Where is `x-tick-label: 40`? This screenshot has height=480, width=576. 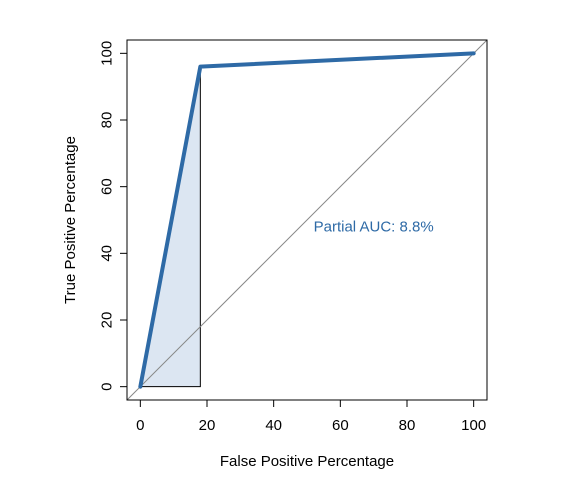
x-tick-label: 40 is located at coordinates (273, 425).